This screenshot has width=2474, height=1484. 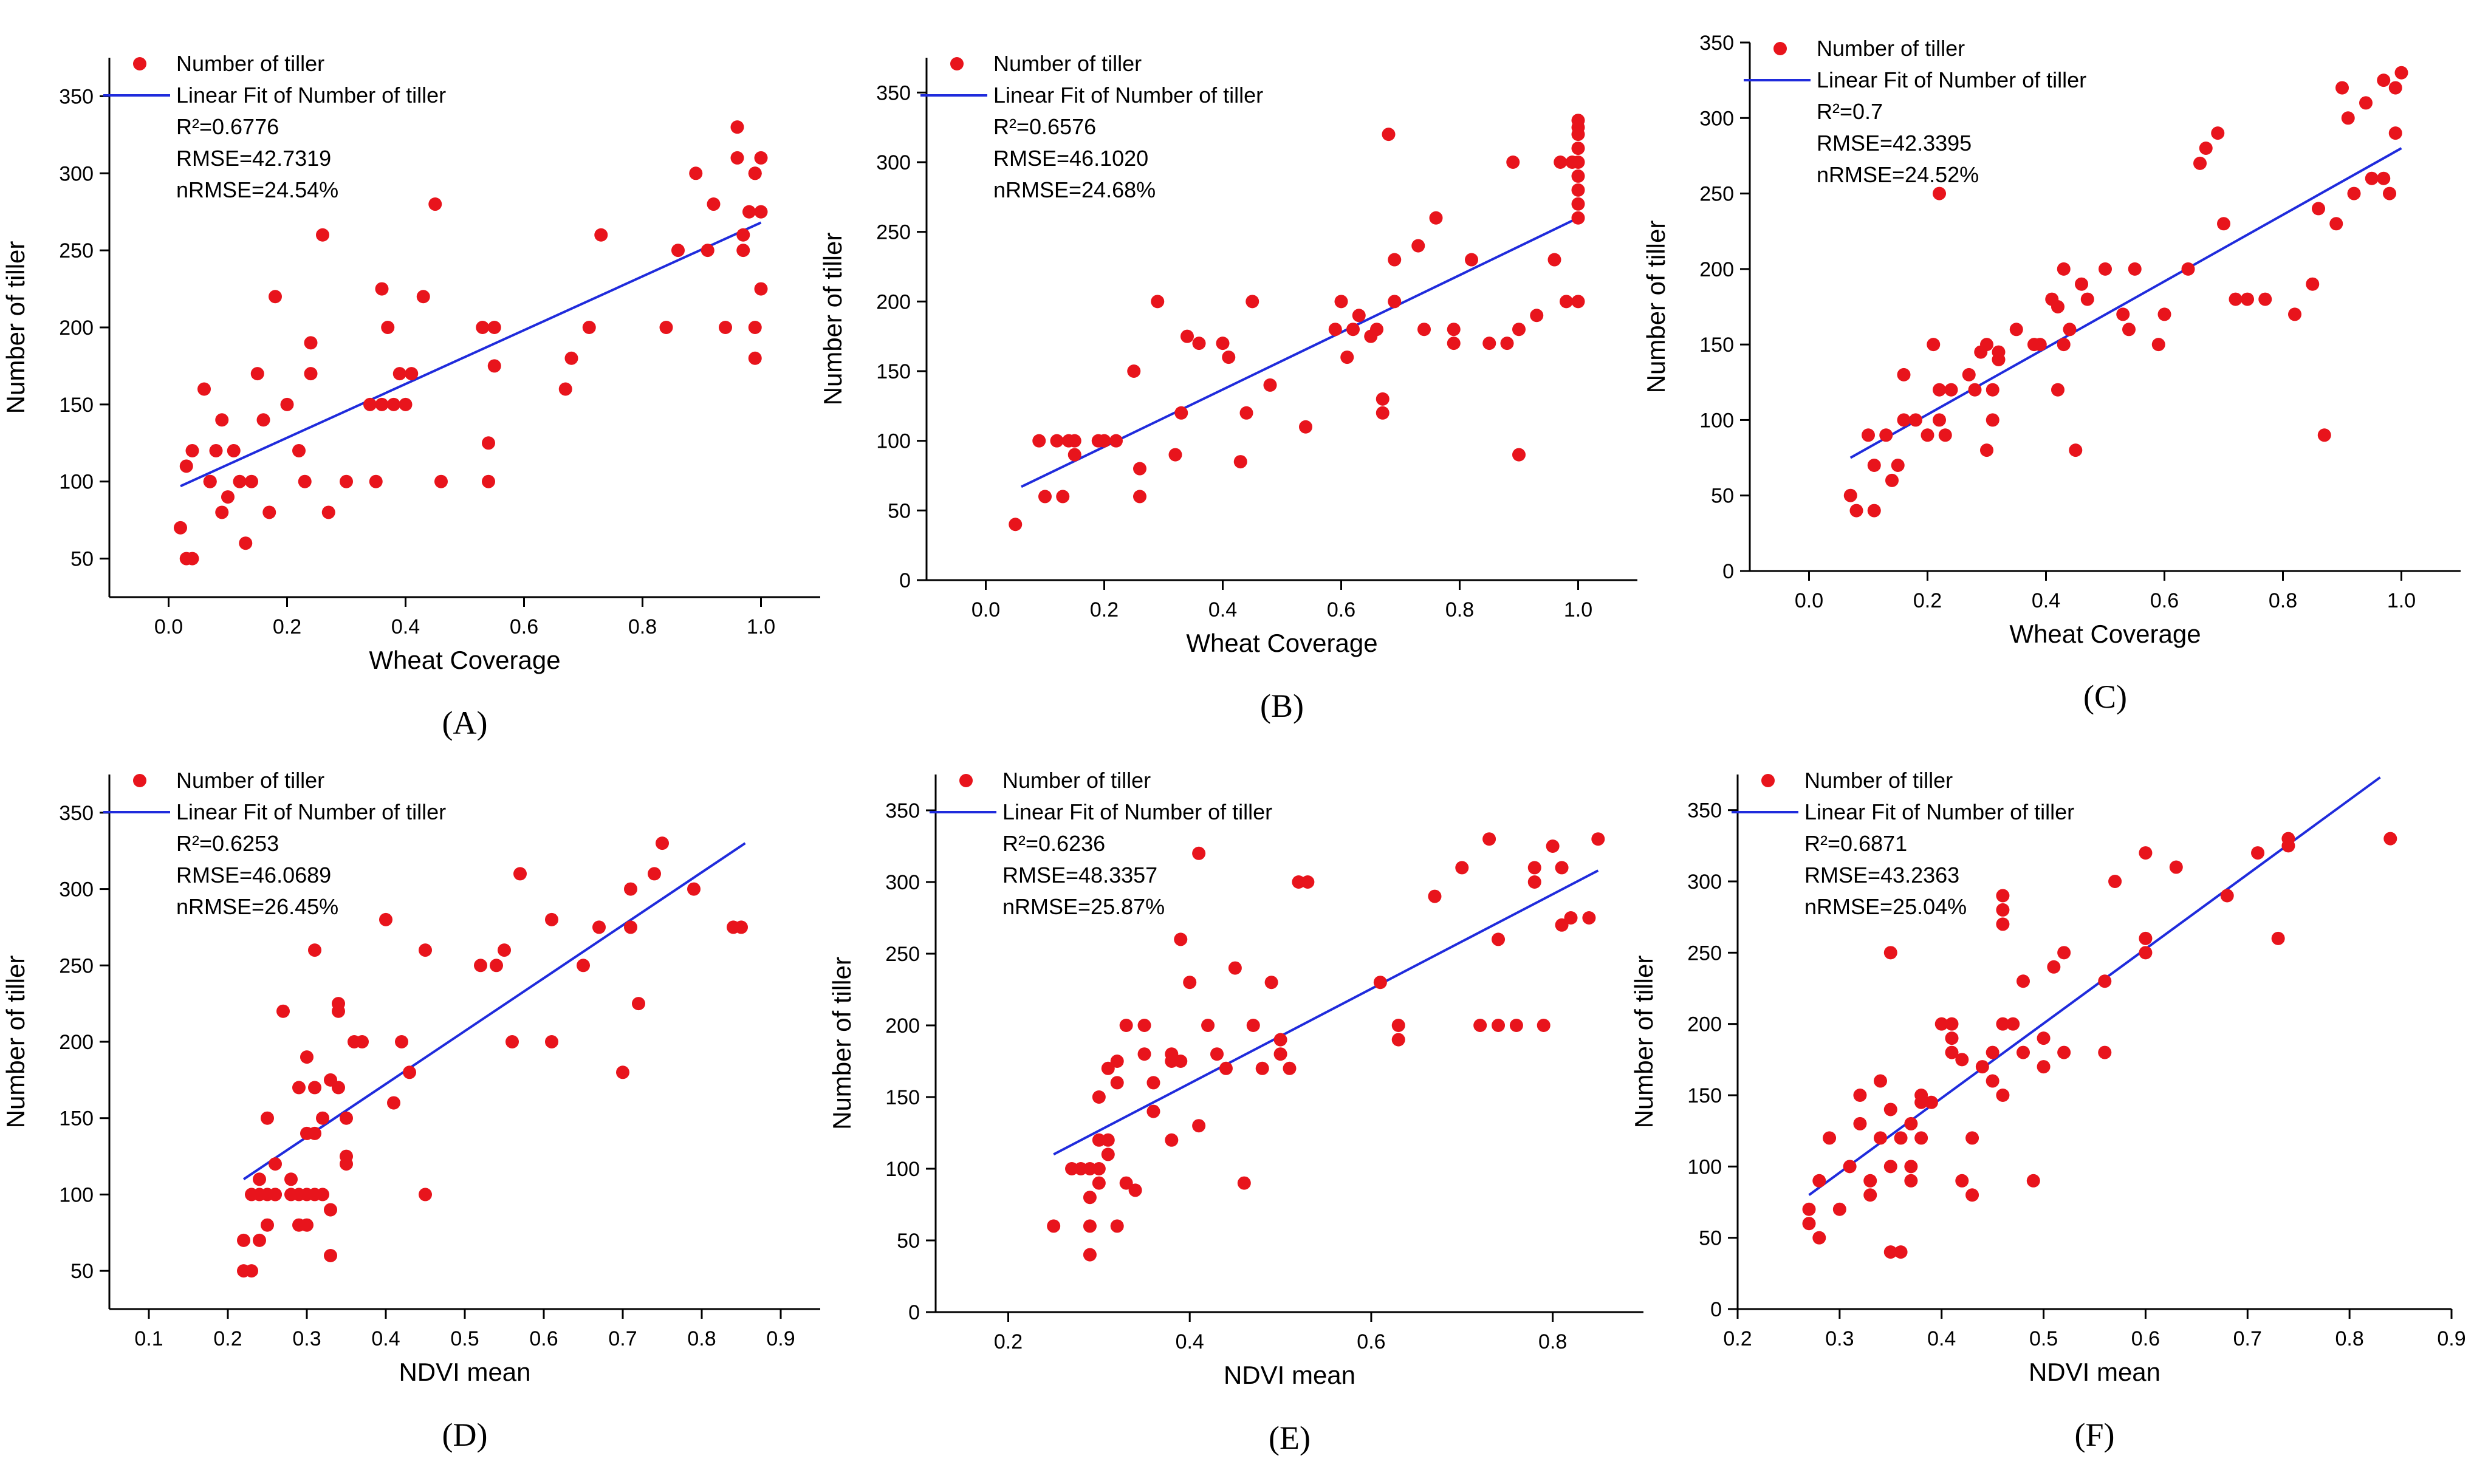 I want to click on y-tick-label: 200, so click(x=76, y=328).